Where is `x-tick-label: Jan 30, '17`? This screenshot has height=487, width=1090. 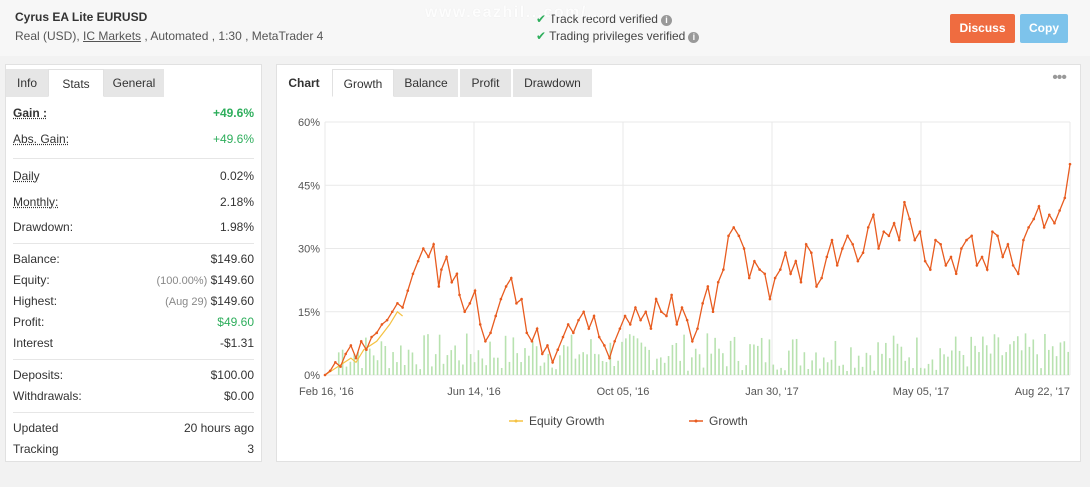
x-tick-label: Jan 30, '17 is located at coordinates (771, 392).